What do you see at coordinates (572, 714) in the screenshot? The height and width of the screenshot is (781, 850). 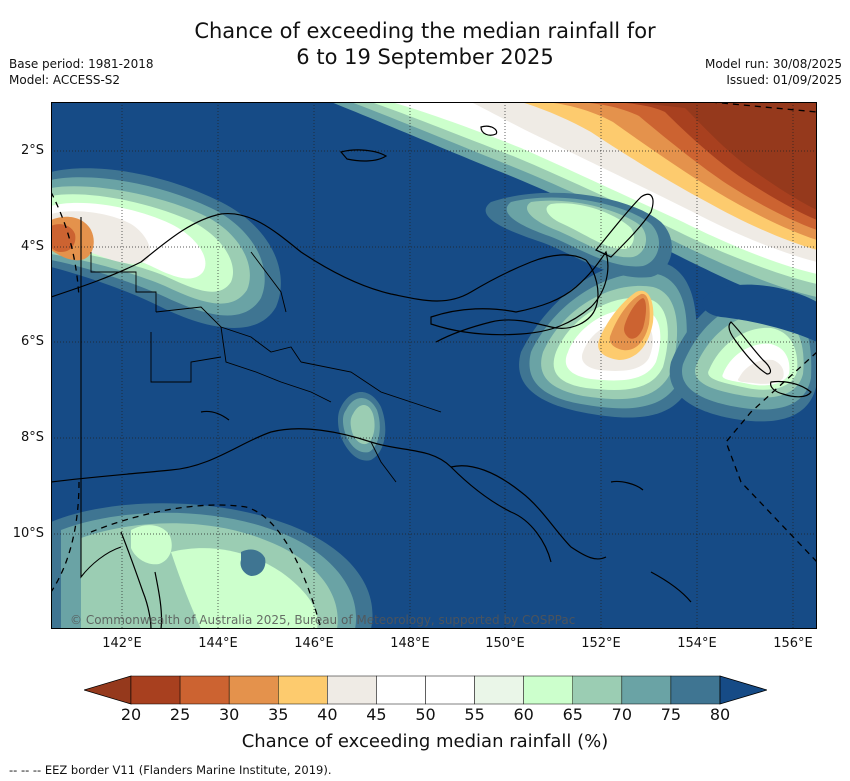 I see `colorbar-tick-label: 65` at bounding box center [572, 714].